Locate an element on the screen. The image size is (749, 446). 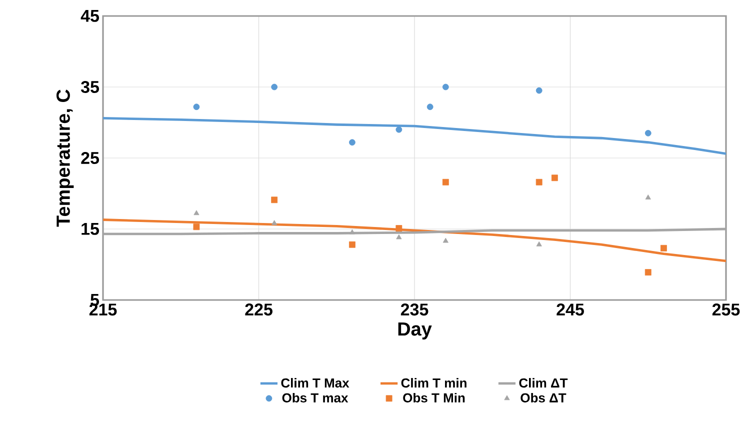
legend-label: Obs T max is located at coordinates (315, 397).